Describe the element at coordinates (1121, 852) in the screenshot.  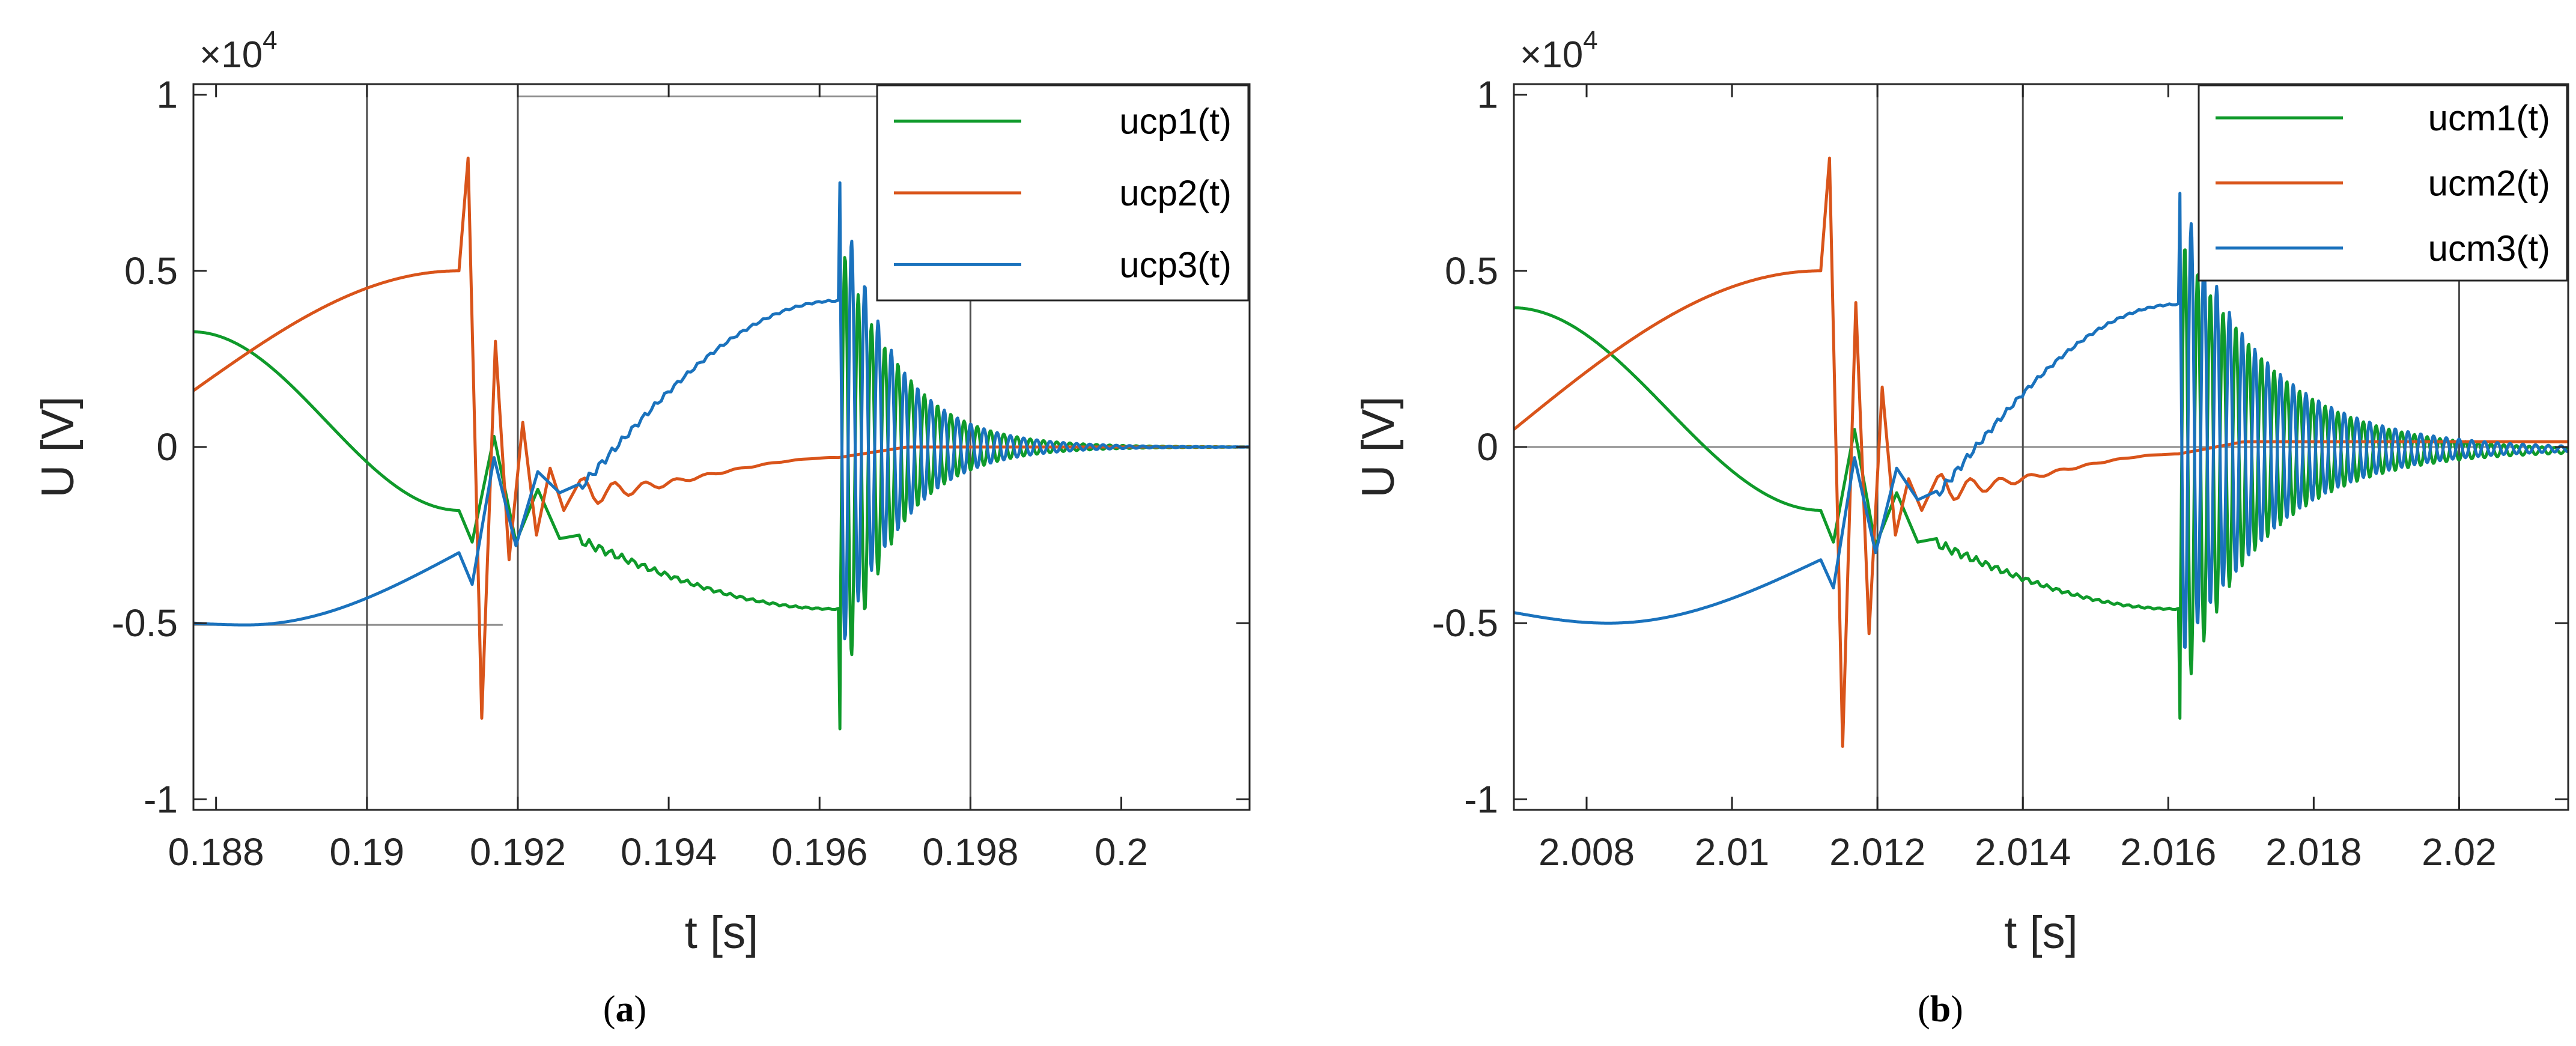
I see `x-tick-label: 0.2` at that location.